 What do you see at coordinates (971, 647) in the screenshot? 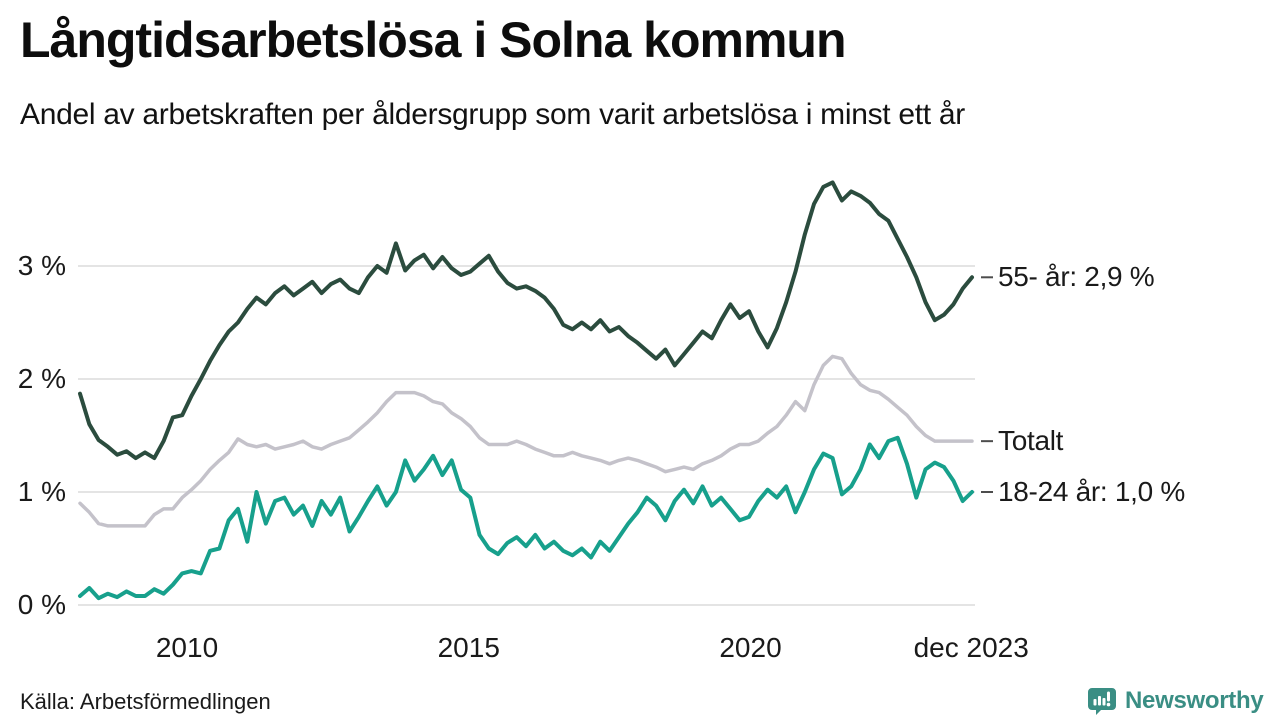
I see `x-tick-label: dec 2023` at bounding box center [971, 647].